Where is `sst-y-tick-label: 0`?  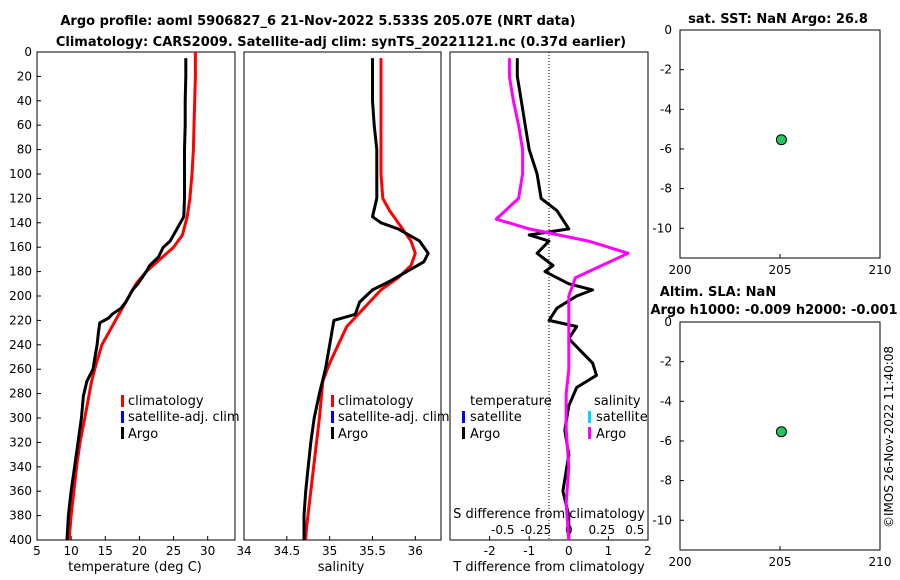 sst-y-tick-label: 0 is located at coordinates (668, 30).